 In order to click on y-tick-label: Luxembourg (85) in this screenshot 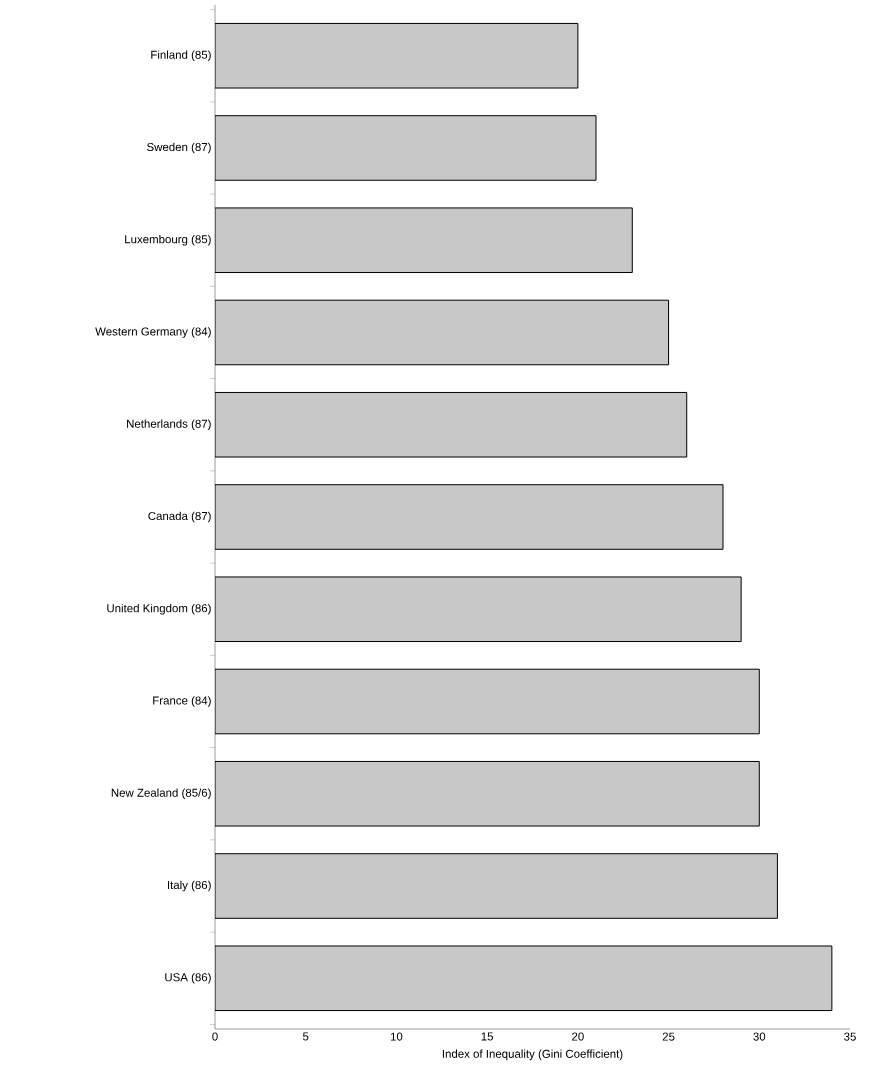, I will do `click(168, 240)`.